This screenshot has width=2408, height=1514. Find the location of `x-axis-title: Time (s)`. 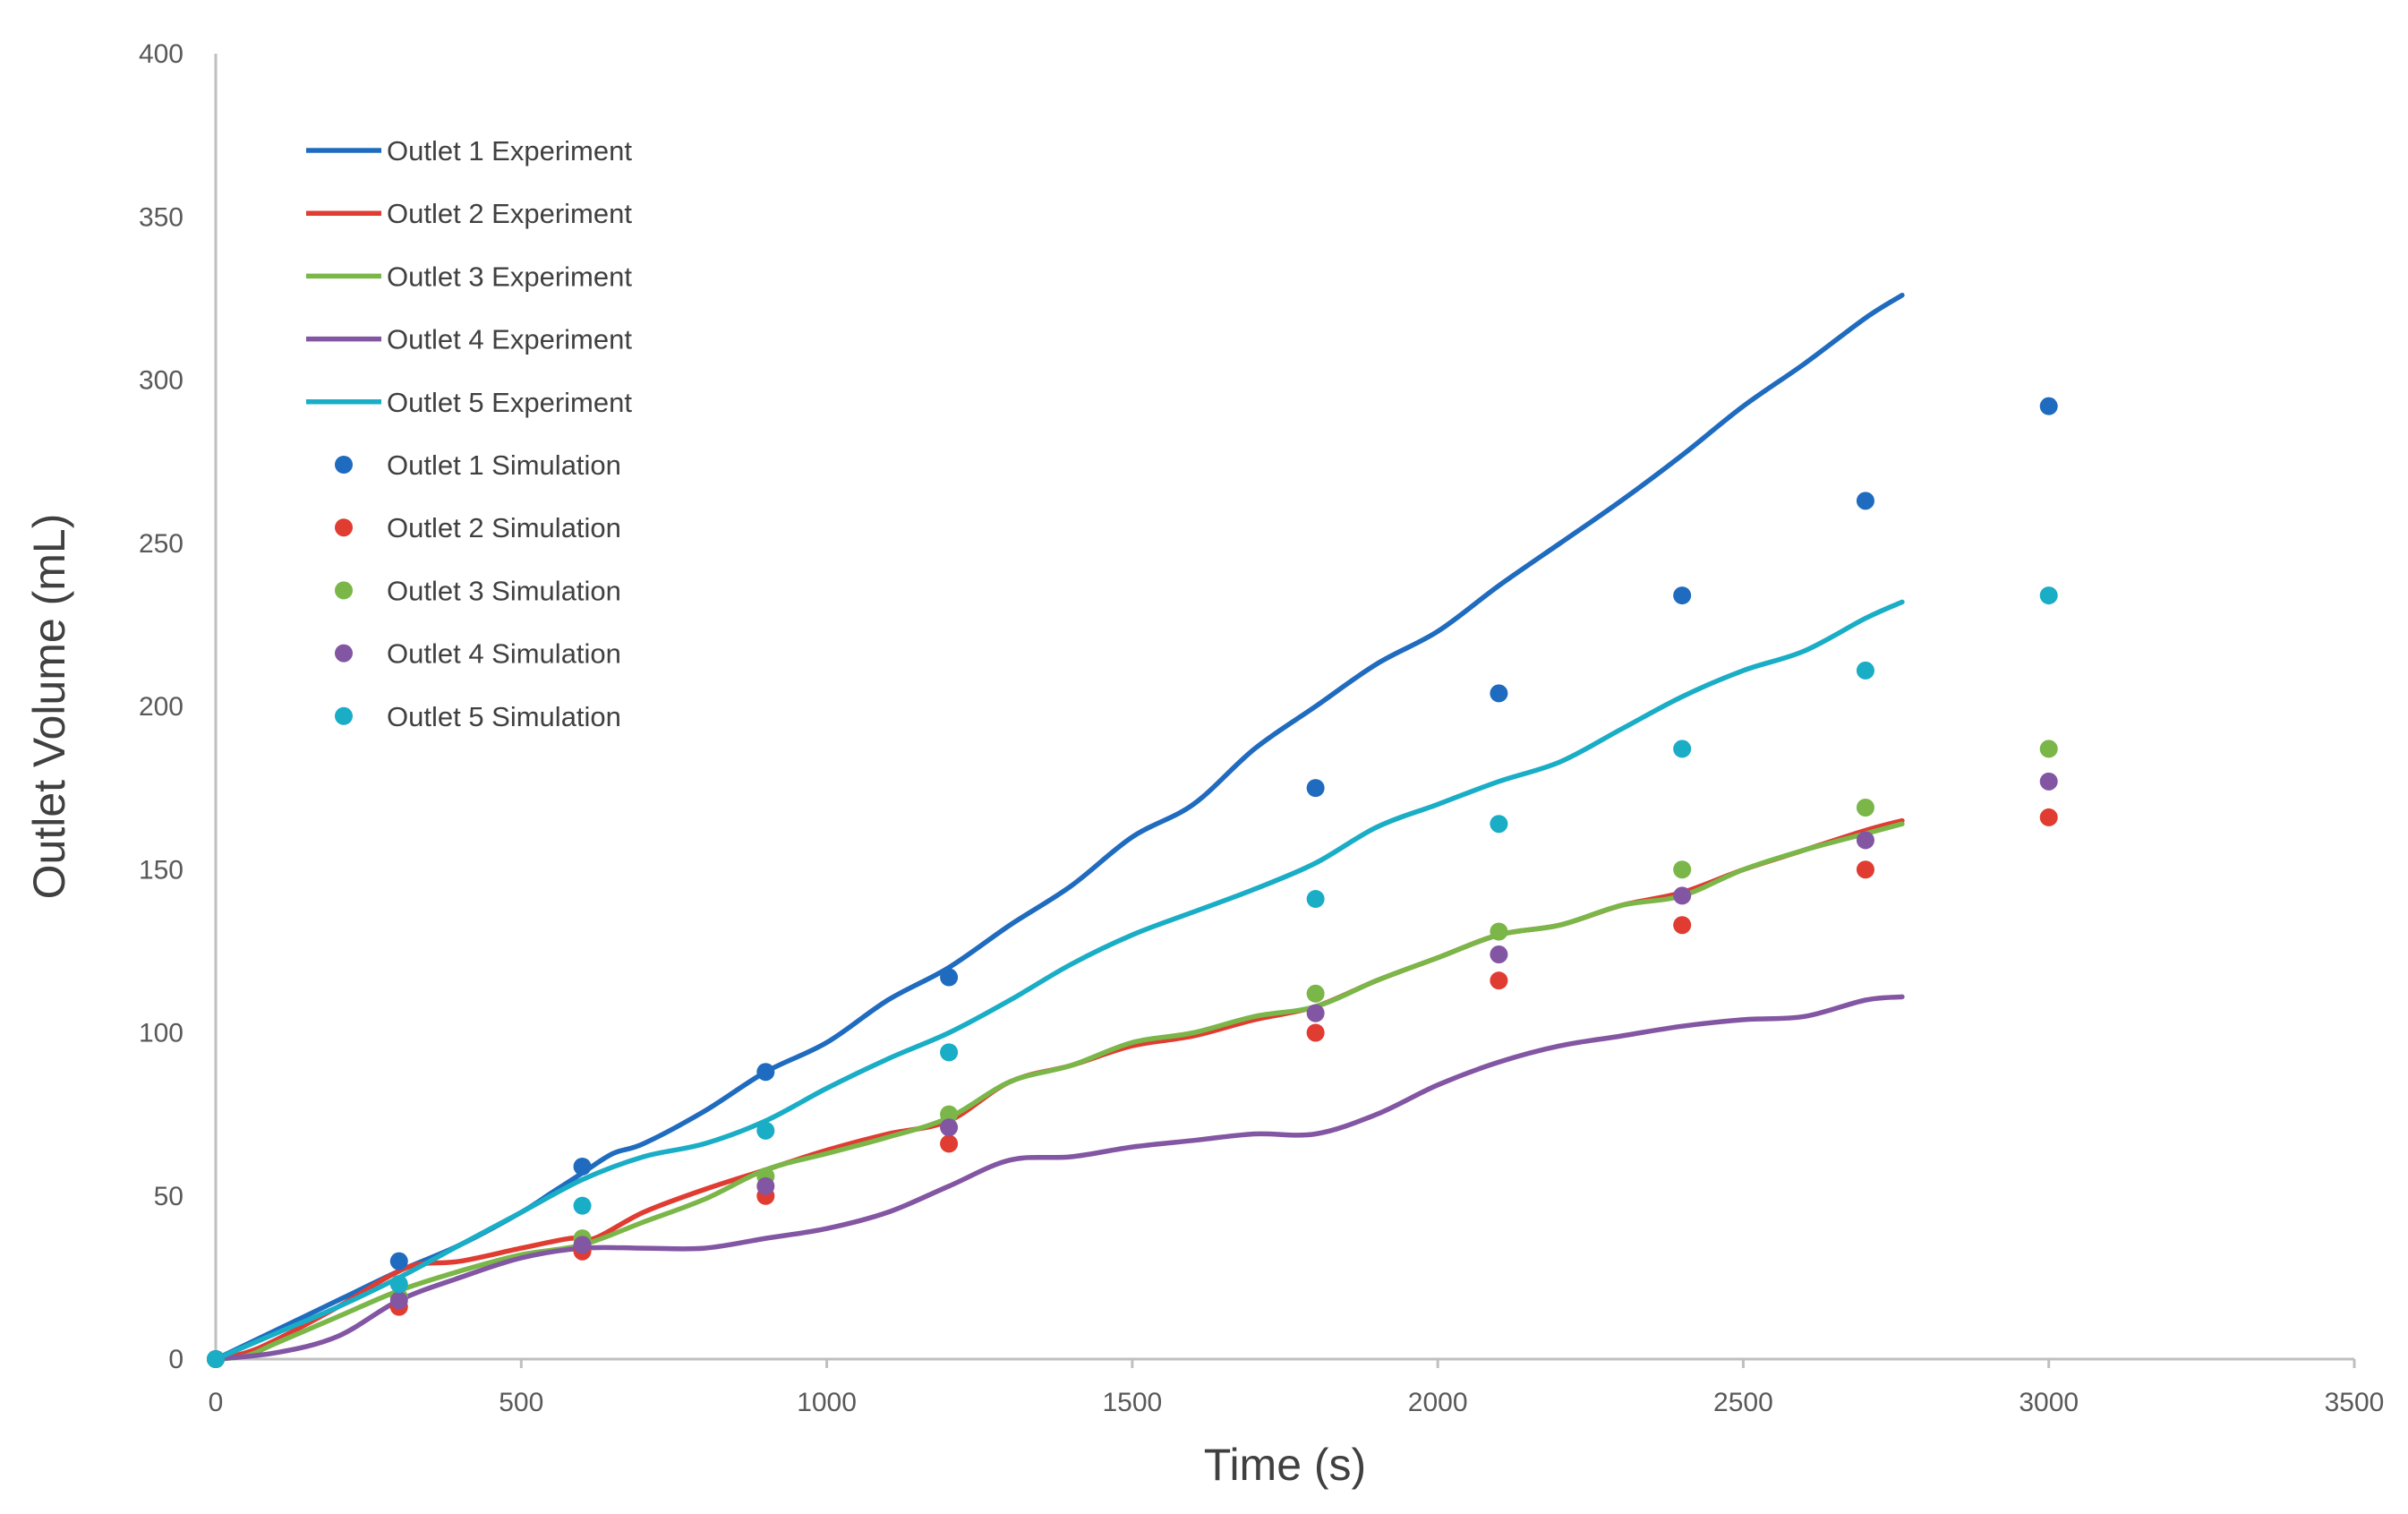

x-axis-title: Time (s) is located at coordinates (1285, 1465).